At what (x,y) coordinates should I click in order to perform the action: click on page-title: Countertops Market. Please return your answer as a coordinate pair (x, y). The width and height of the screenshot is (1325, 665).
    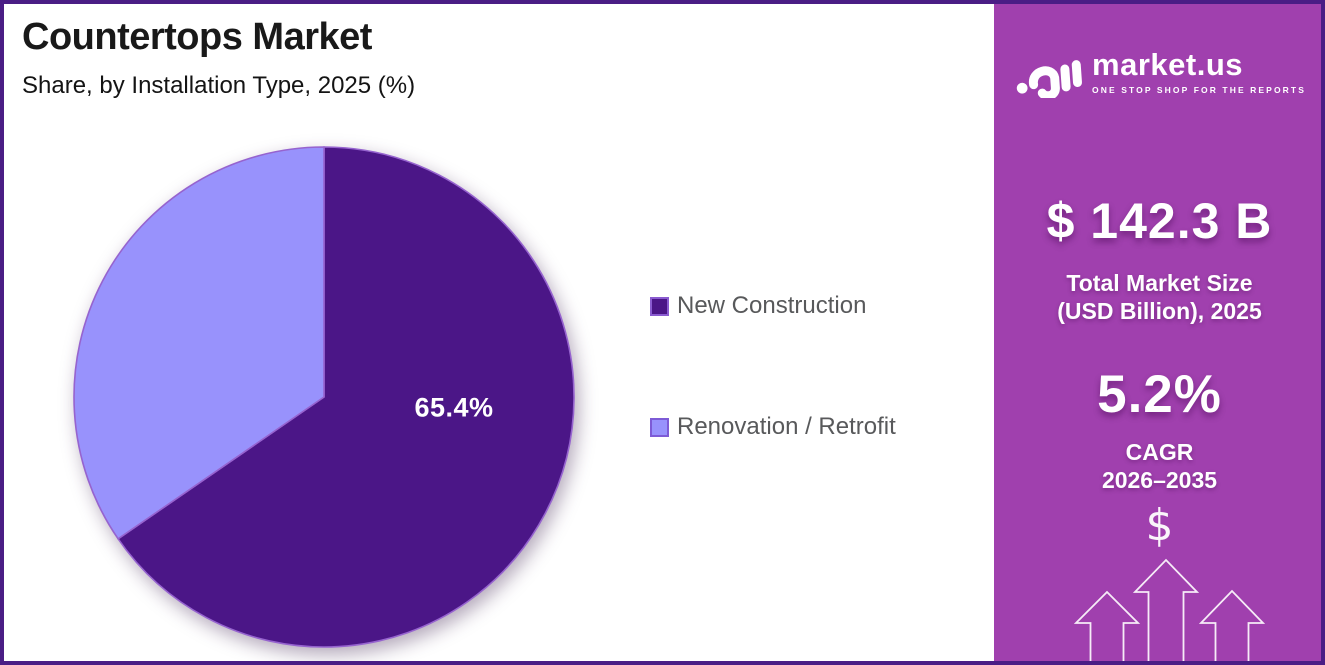
    Looking at the image, I should click on (197, 37).